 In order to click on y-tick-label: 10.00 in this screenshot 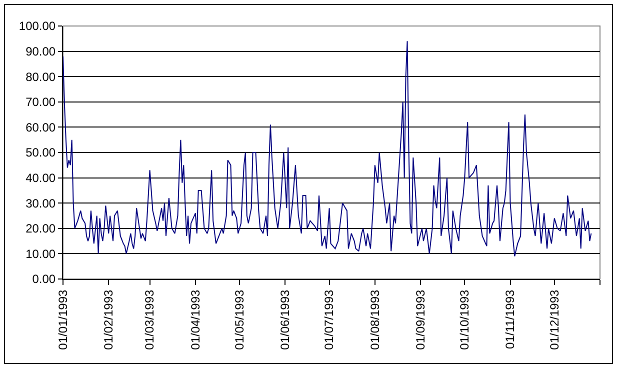, I will do `click(41, 253)`.